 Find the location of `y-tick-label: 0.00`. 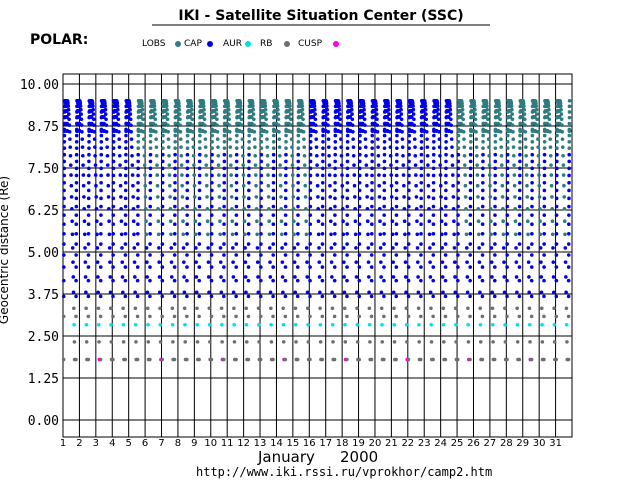

y-tick-label: 0.00 is located at coordinates (43, 421).